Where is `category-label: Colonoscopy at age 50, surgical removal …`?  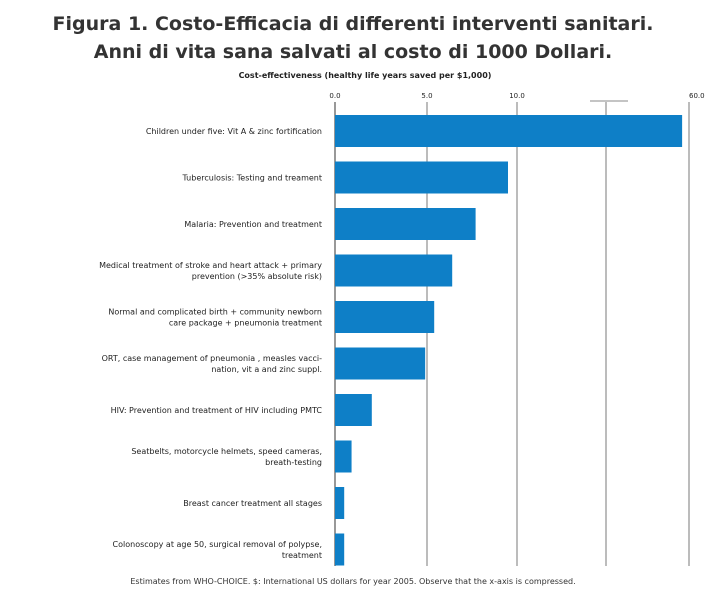
category-label: Colonoscopy at age 50, surgical removal … is located at coordinates (217, 544).